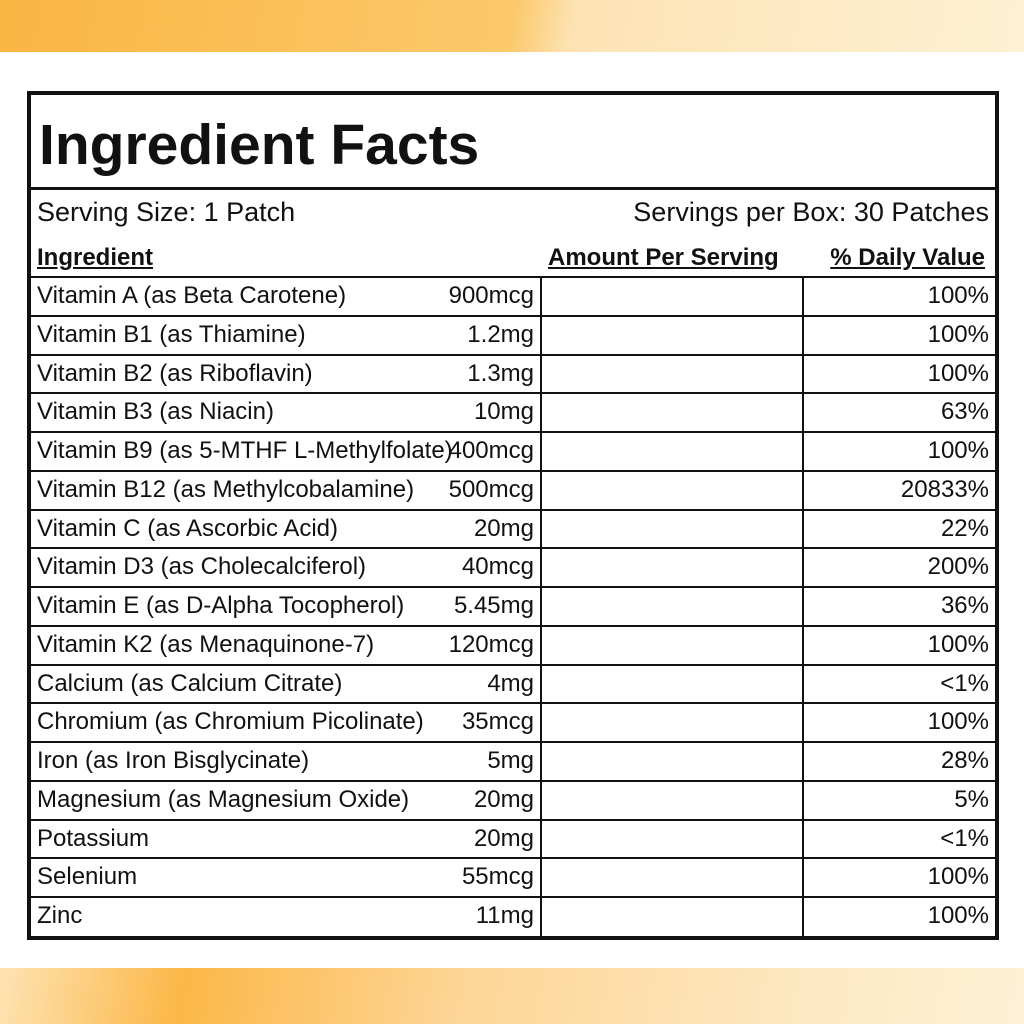 Image resolution: width=1024 pixels, height=1024 pixels. Describe the element at coordinates (964, 412) in the screenshot. I see `daily-value: 63%` at that location.